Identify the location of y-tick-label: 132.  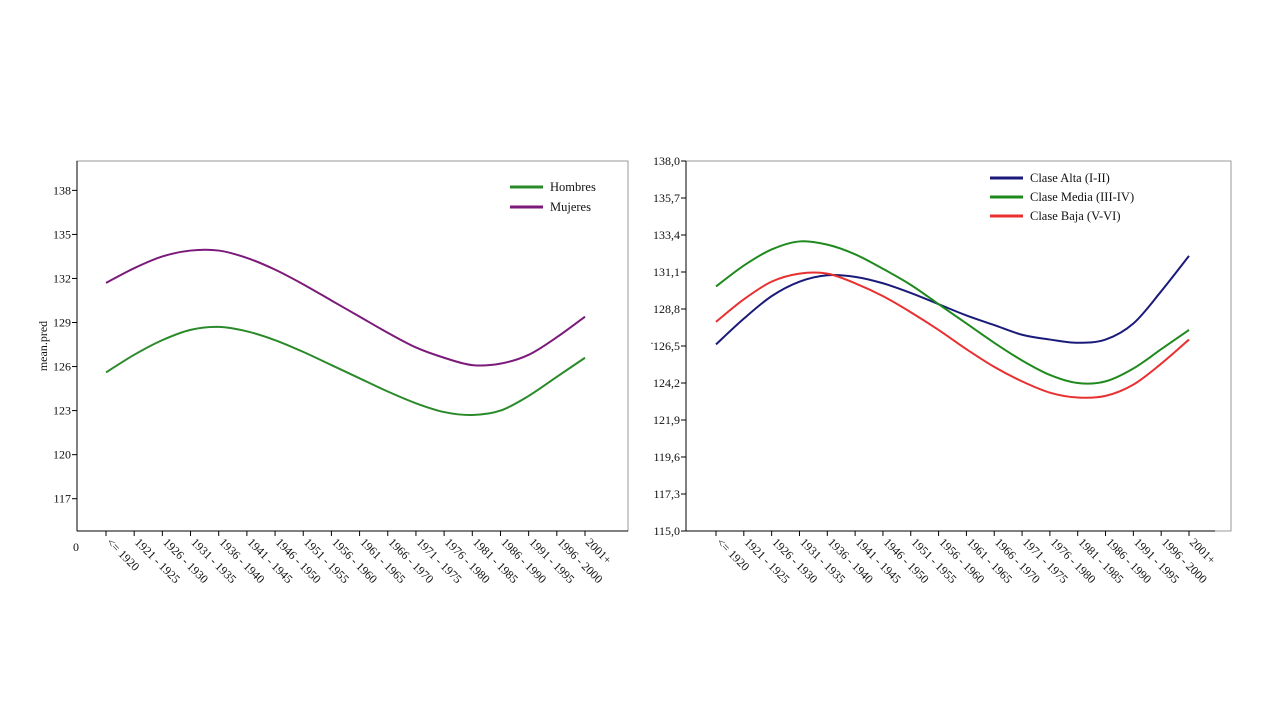
(62, 278).